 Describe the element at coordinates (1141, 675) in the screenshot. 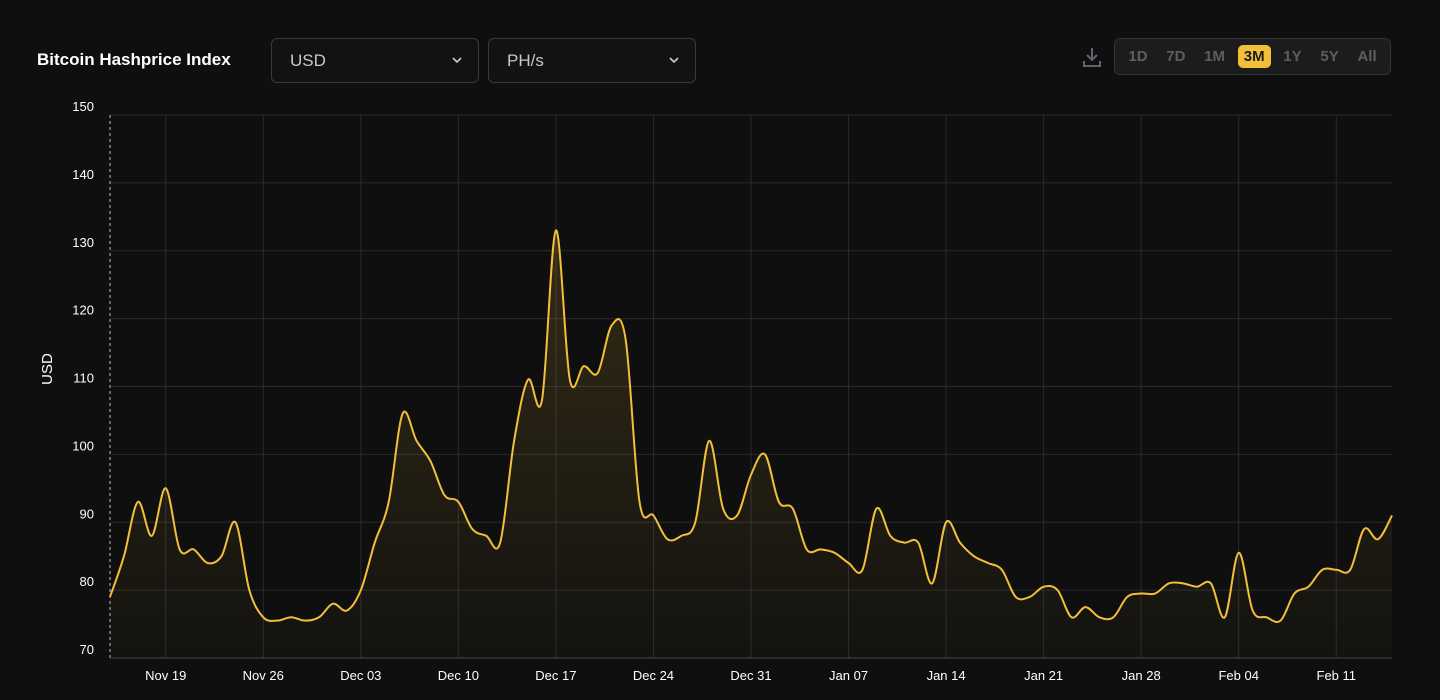

I see `x-tick-label: Jan 28` at that location.